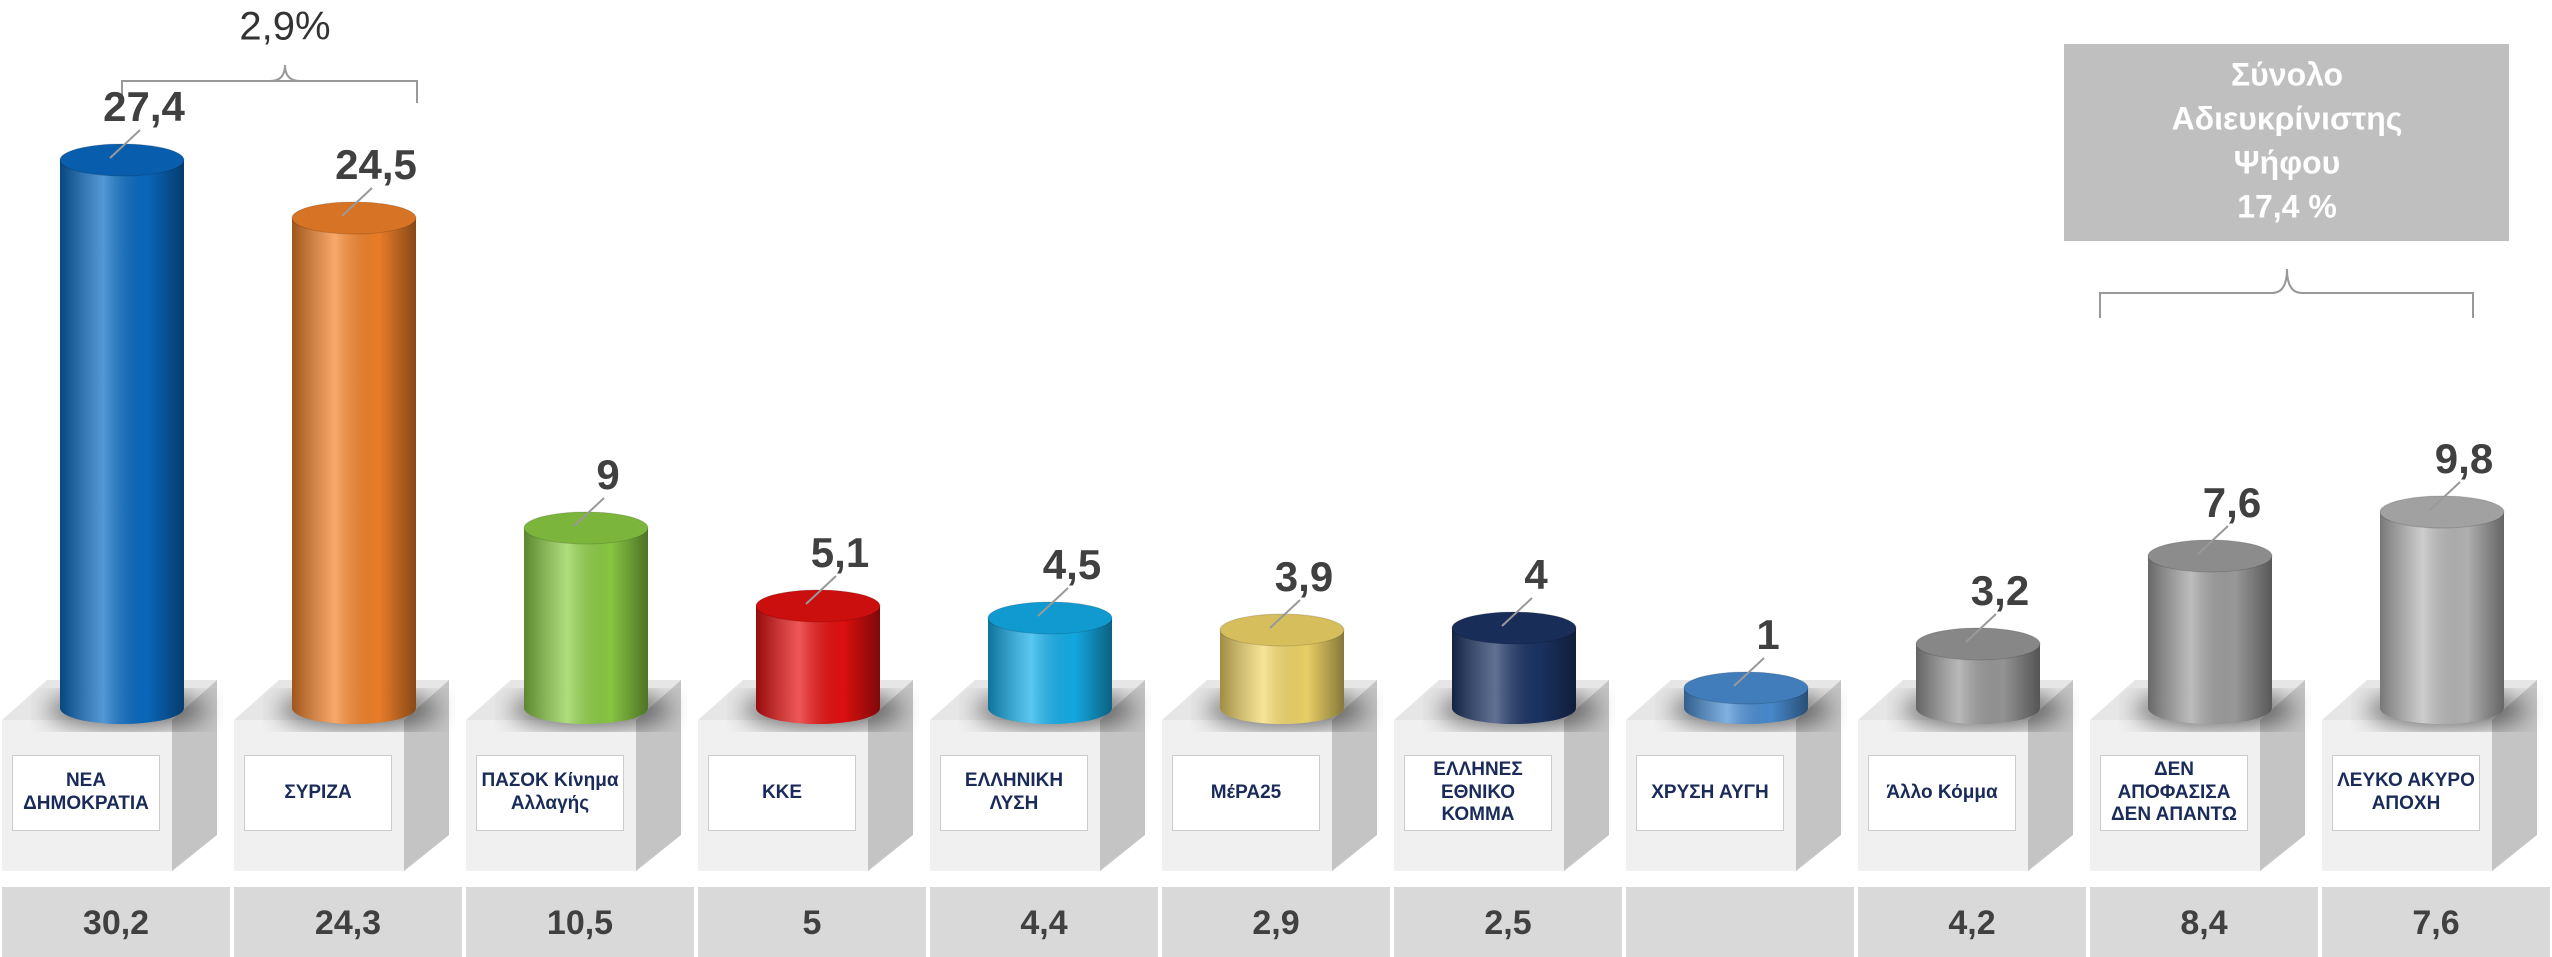 The height and width of the screenshot is (957, 2552). What do you see at coordinates (269, 83) in the screenshot?
I see `difference-bracket` at bounding box center [269, 83].